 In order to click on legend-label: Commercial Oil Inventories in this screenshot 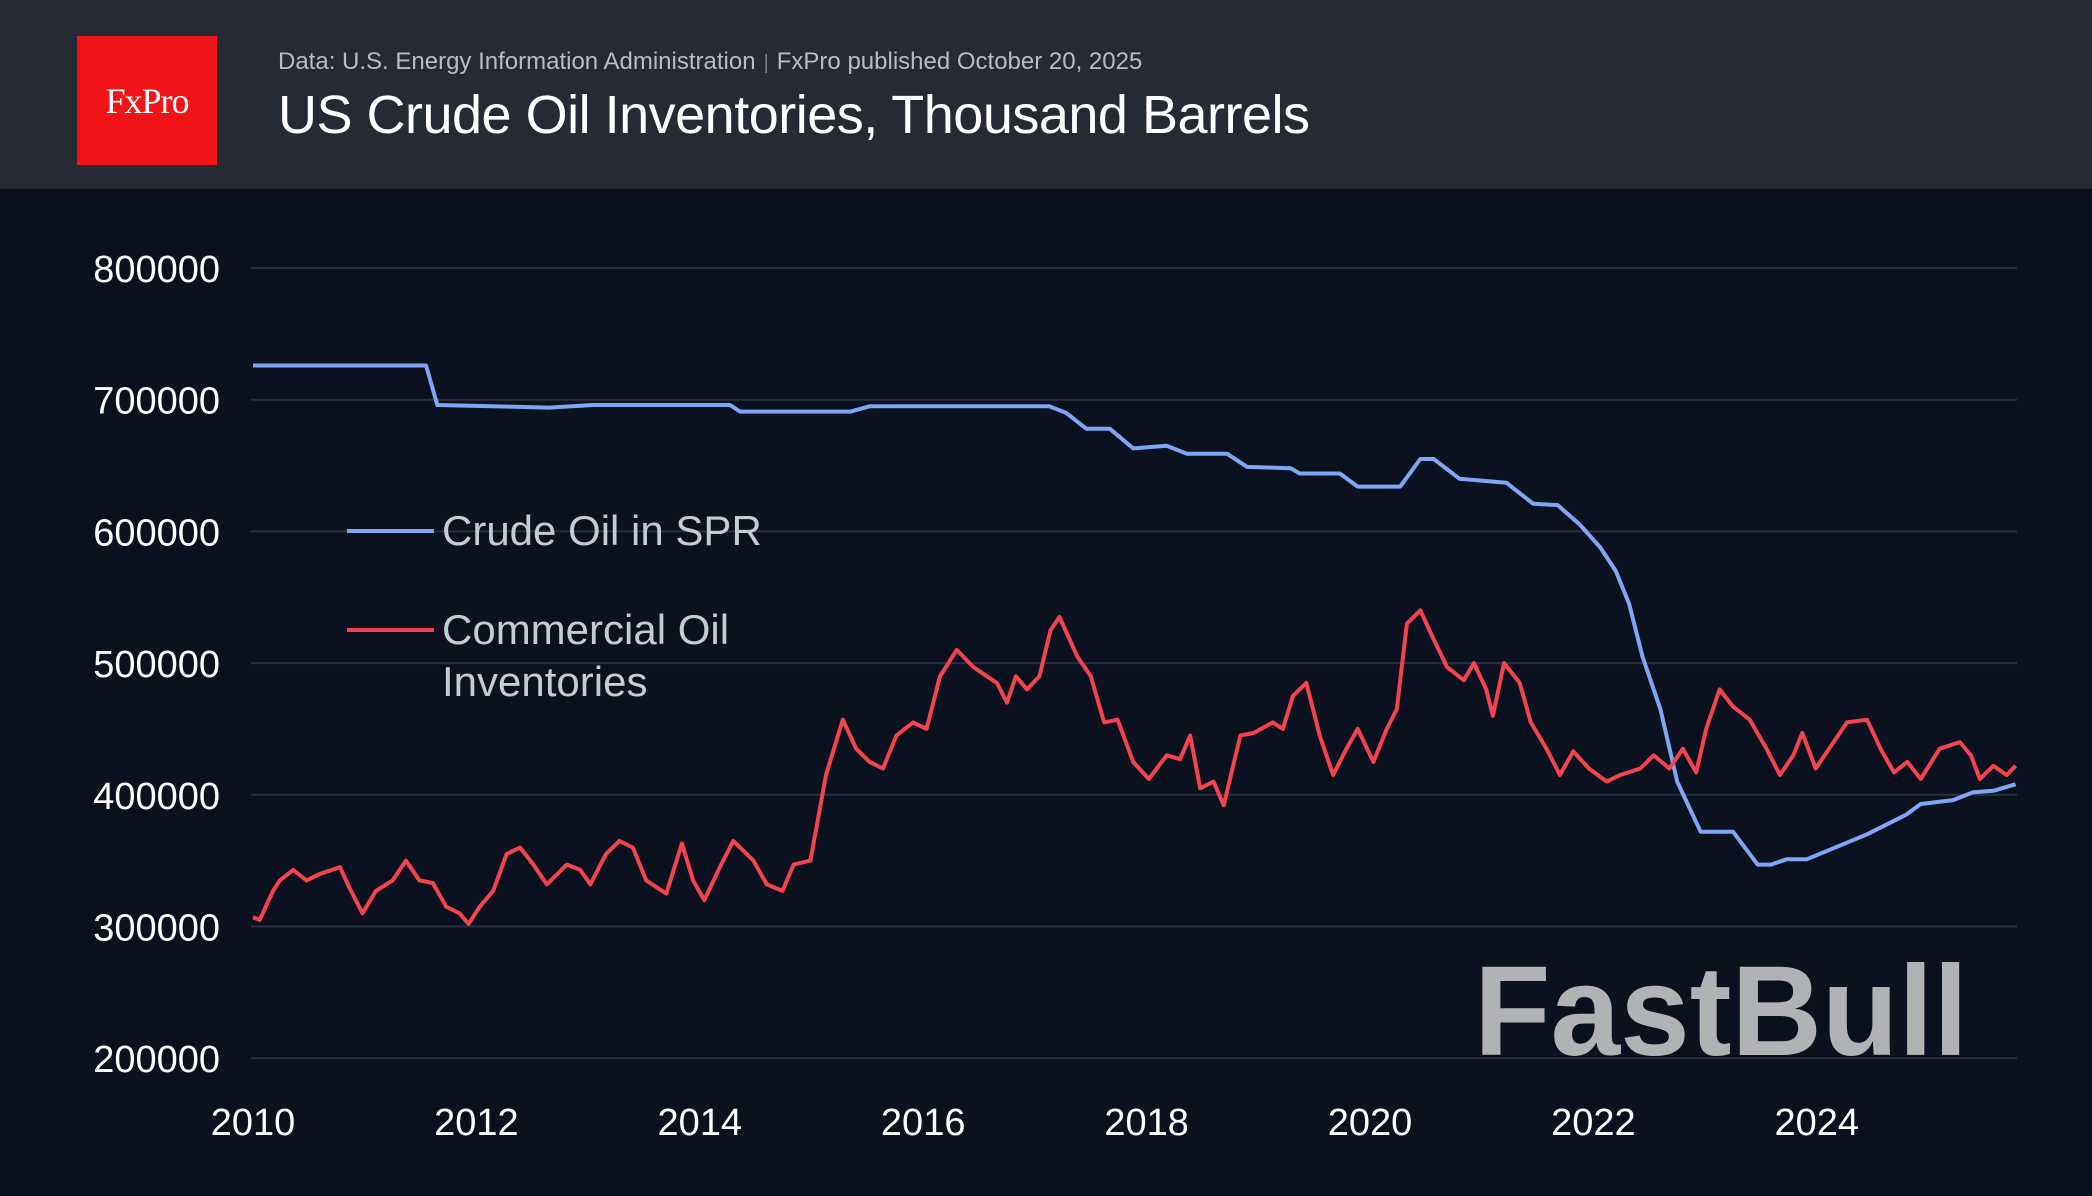, I will do `click(585, 655)`.